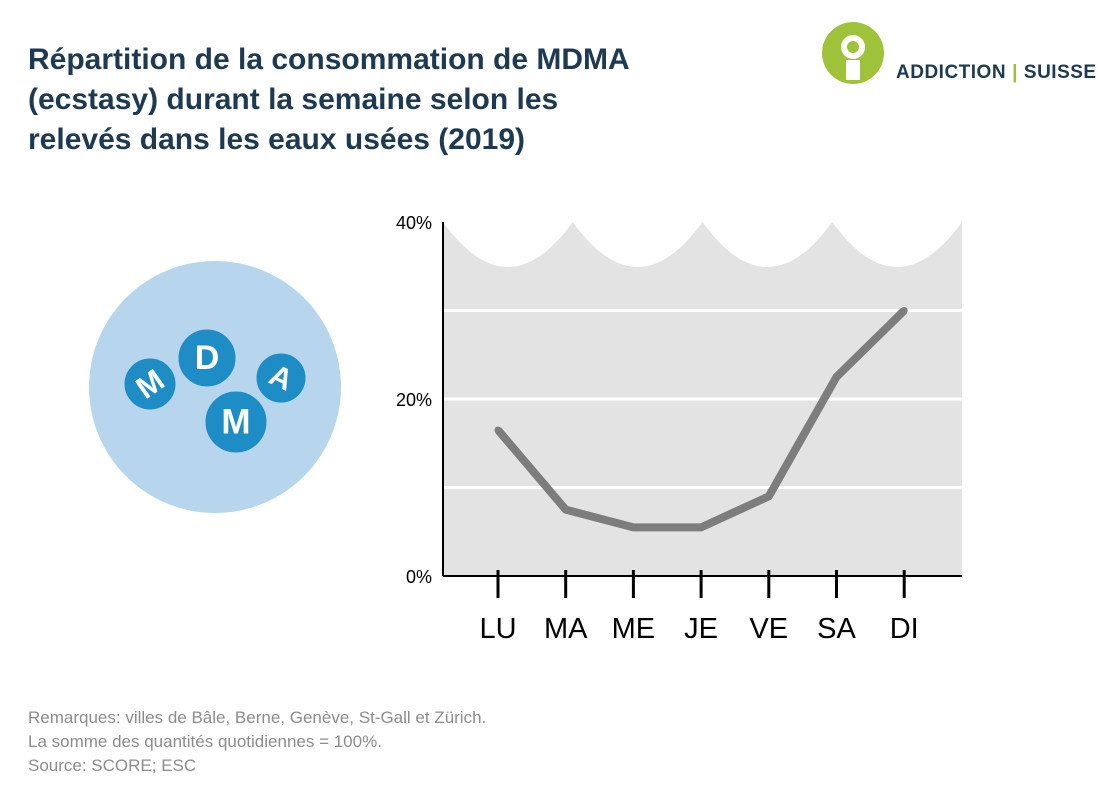 This screenshot has width=1098, height=798. I want to click on title-line-3: relevés dans les eaux usées (2019), so click(276, 139).